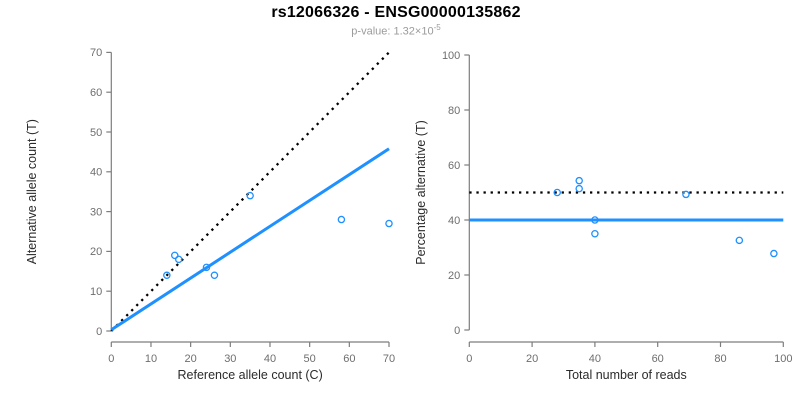  Describe the element at coordinates (96, 53) in the screenshot. I see `y-tick-label: 70` at that location.